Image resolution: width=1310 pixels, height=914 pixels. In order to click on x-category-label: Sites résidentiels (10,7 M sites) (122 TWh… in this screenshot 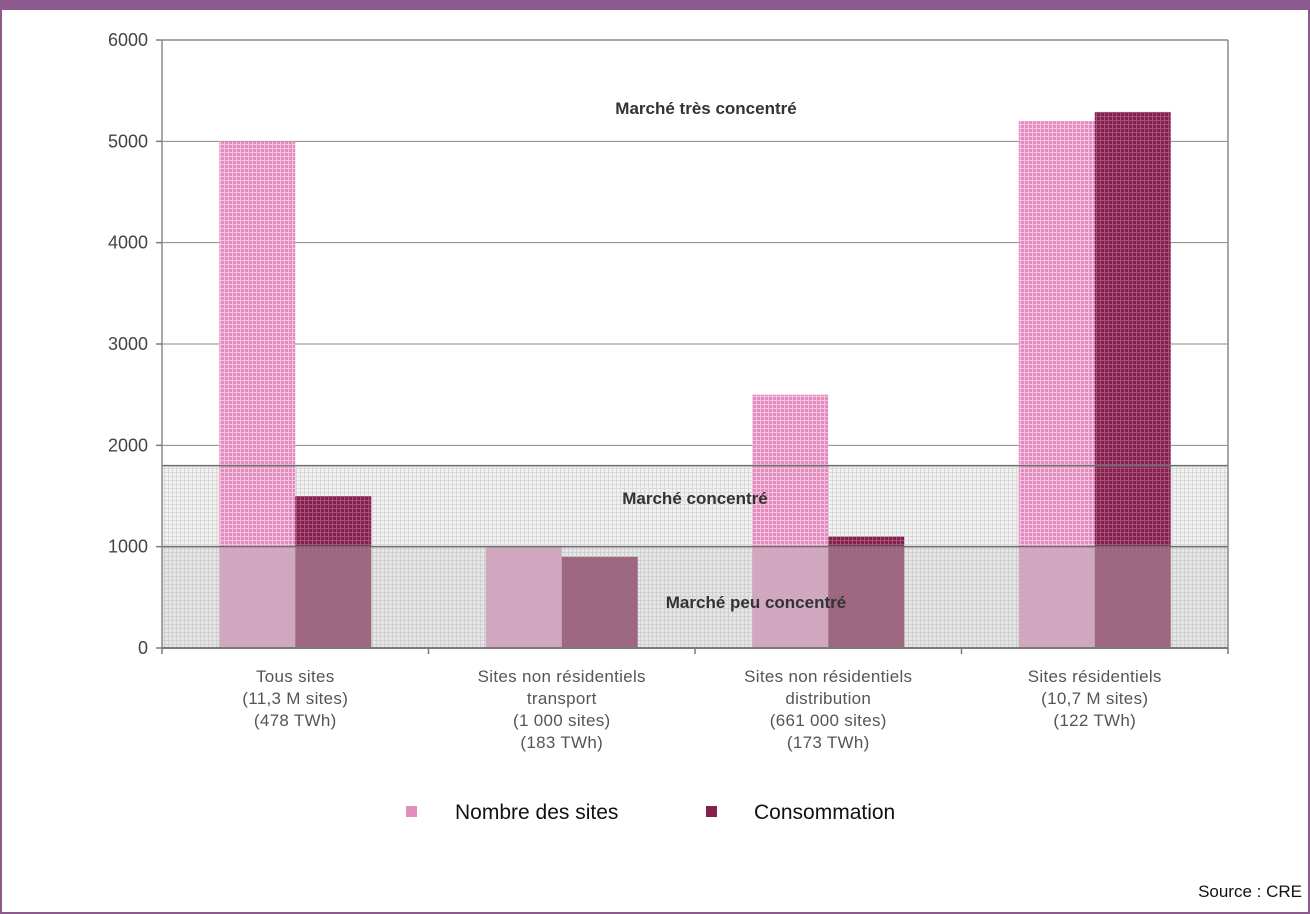, I will do `click(1095, 698)`.